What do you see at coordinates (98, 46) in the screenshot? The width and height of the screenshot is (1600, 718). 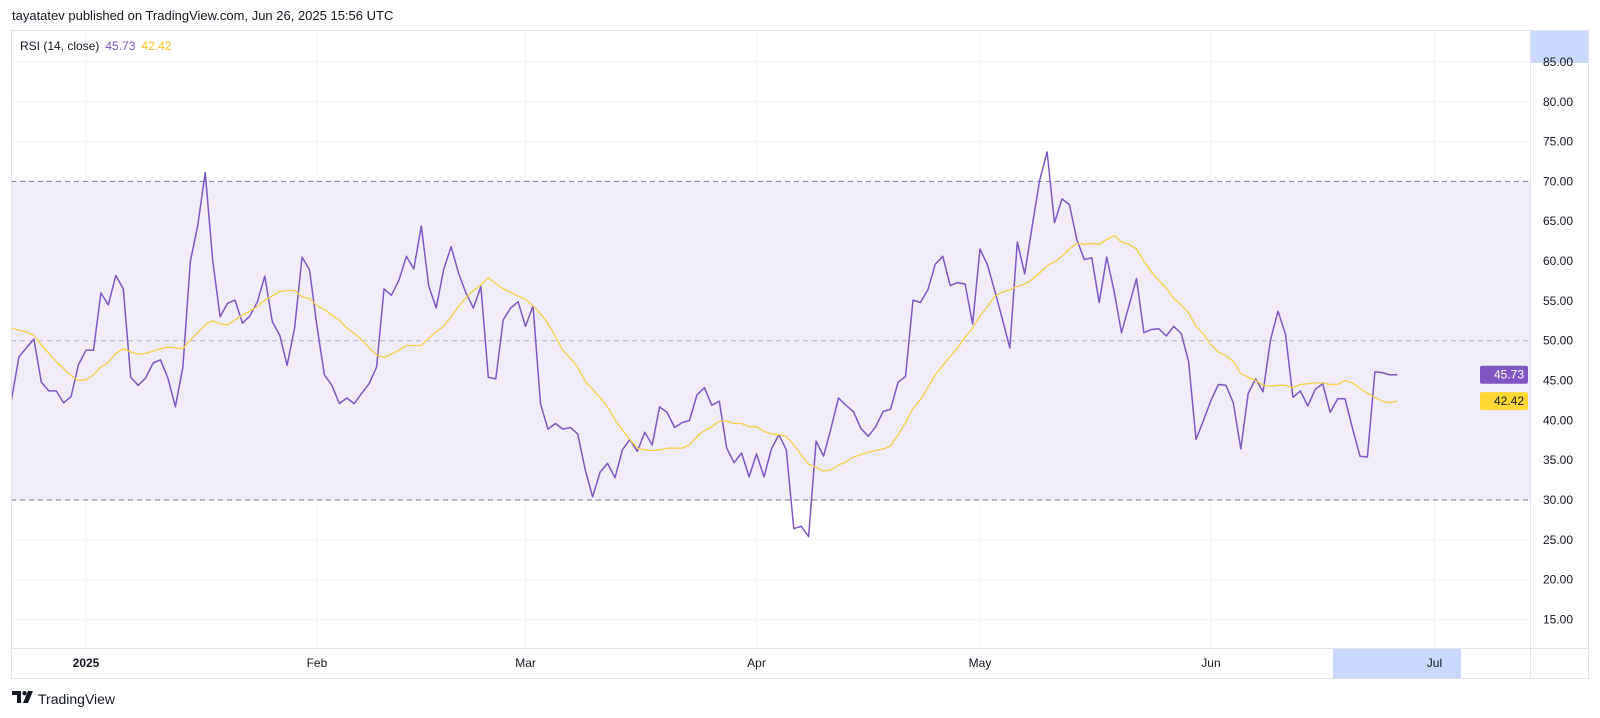 I see `indicator-legend: RSI (14, close) 45.73 42.42` at bounding box center [98, 46].